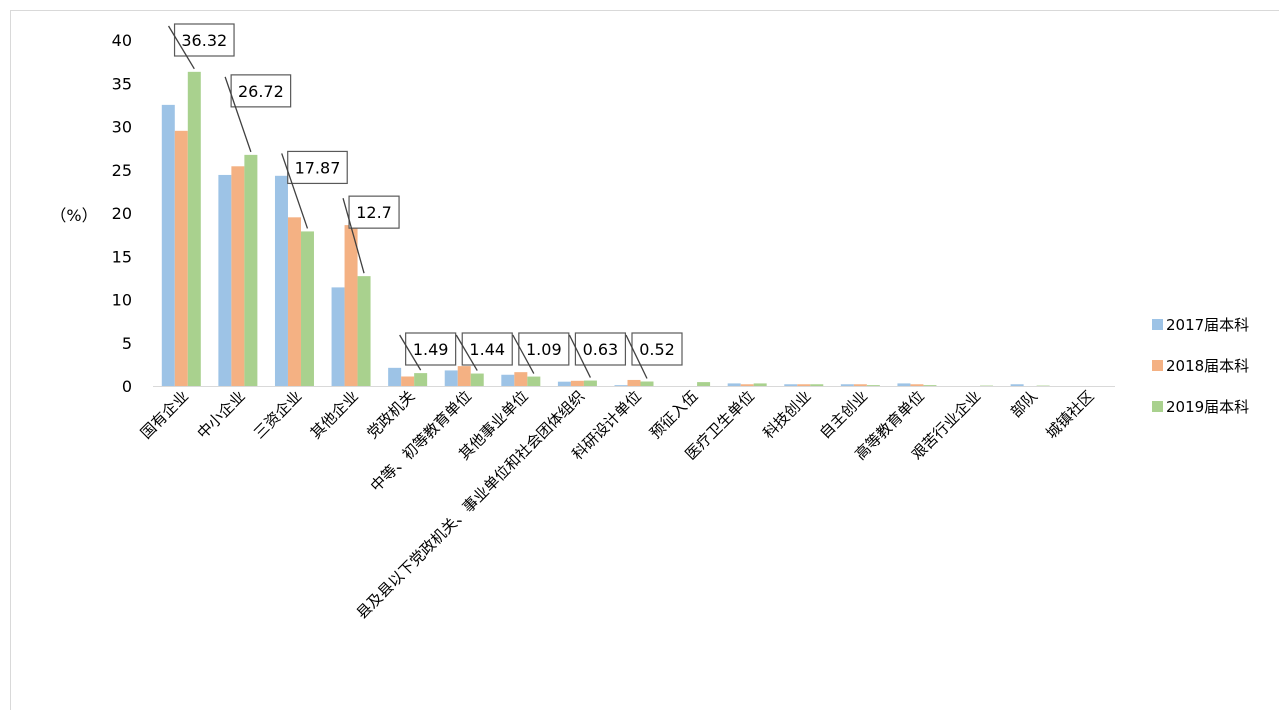 This screenshot has height=711, width=1280. What do you see at coordinates (122, 170) in the screenshot?
I see `y-tick-label: 25` at bounding box center [122, 170].